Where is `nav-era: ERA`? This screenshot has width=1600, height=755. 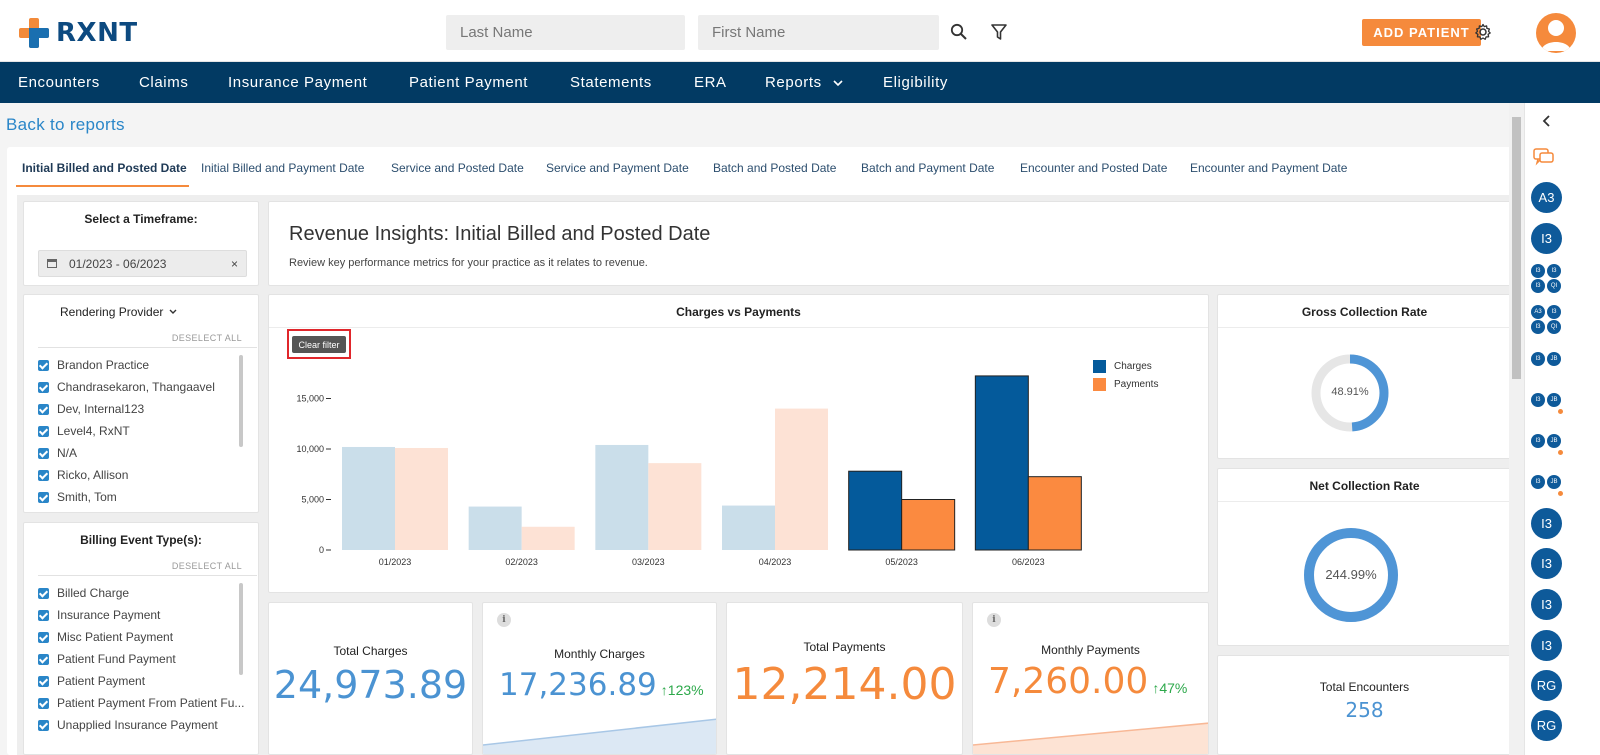 nav-era: ERA is located at coordinates (710, 82).